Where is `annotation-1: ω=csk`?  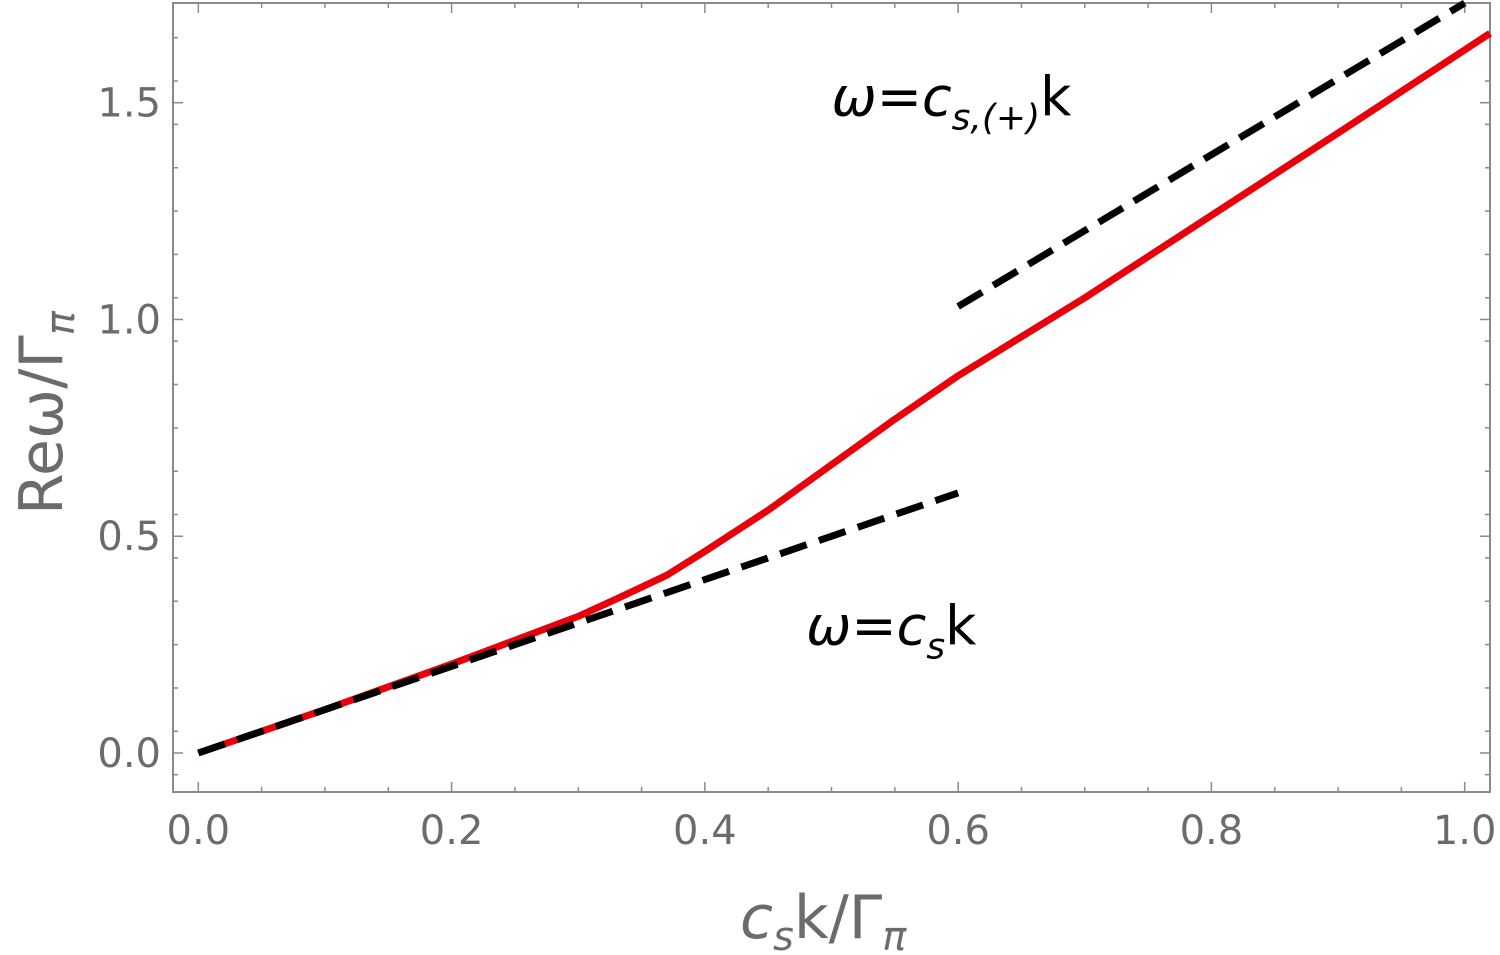 annotation-1: ω=csk is located at coordinates (891, 631).